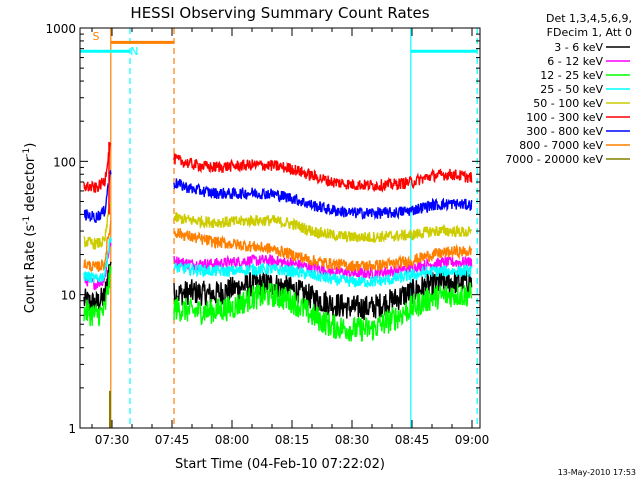  I want to click on legend-label-4: 50 - 100 keV, so click(568, 103).